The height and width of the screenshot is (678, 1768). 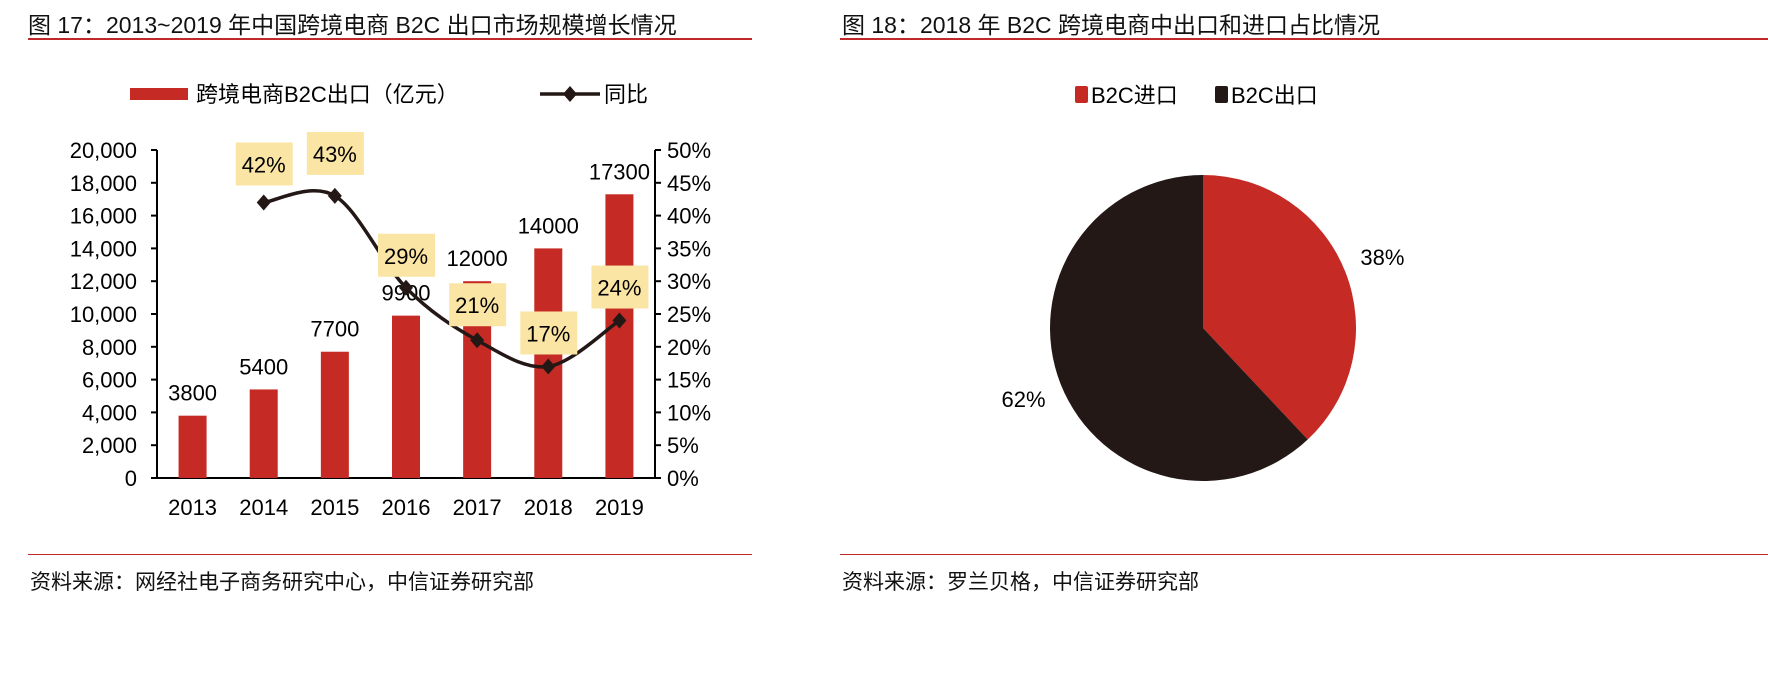 What do you see at coordinates (406, 507) in the screenshot?
I see `x-tick-label: 2016` at bounding box center [406, 507].